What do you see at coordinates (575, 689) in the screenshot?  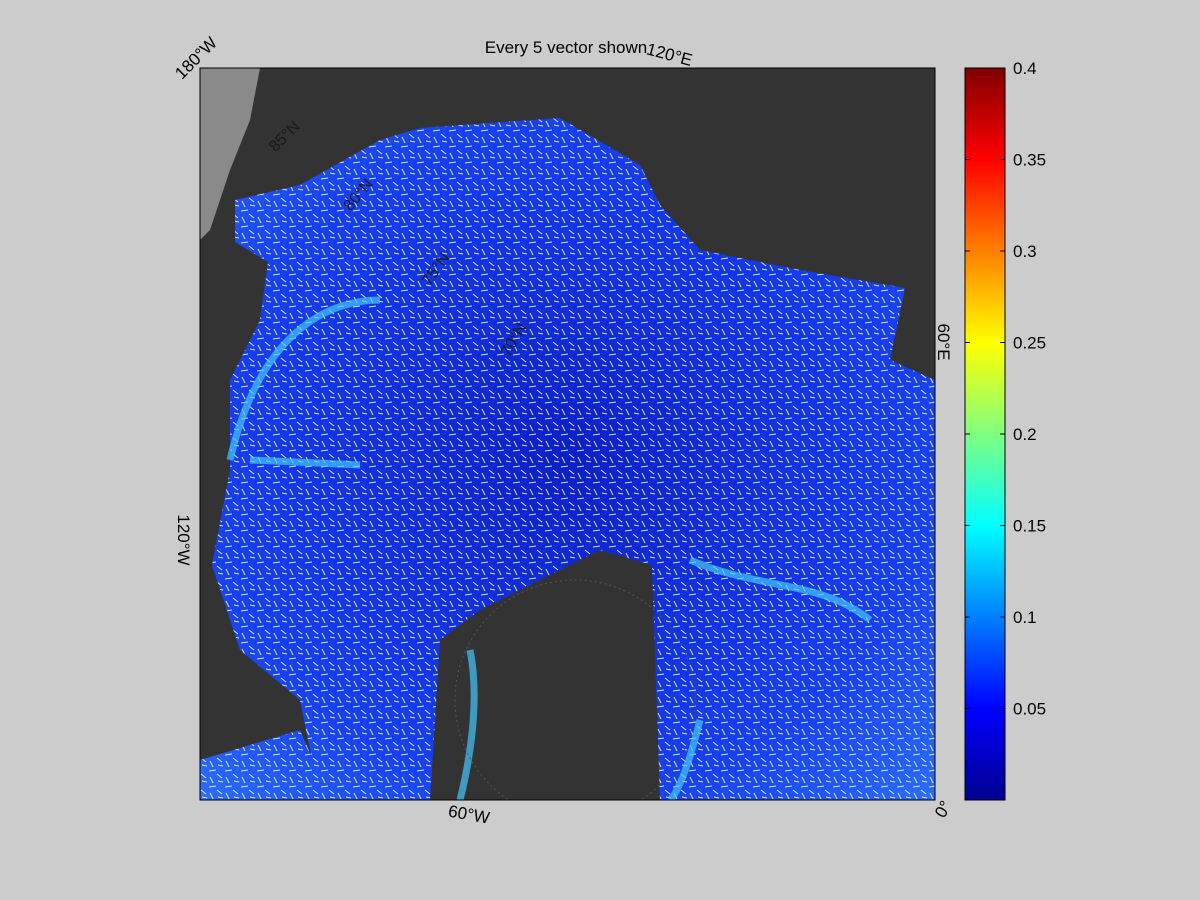 I see `lat-circle` at bounding box center [575, 689].